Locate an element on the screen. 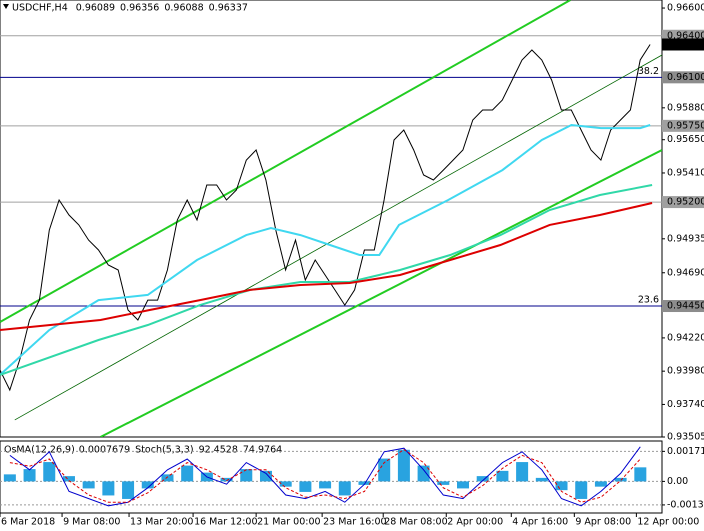 Image resolution: width=704 pixels, height=531 pixels. x-tick-label: 2 Apr 00:00 is located at coordinates (475, 522).